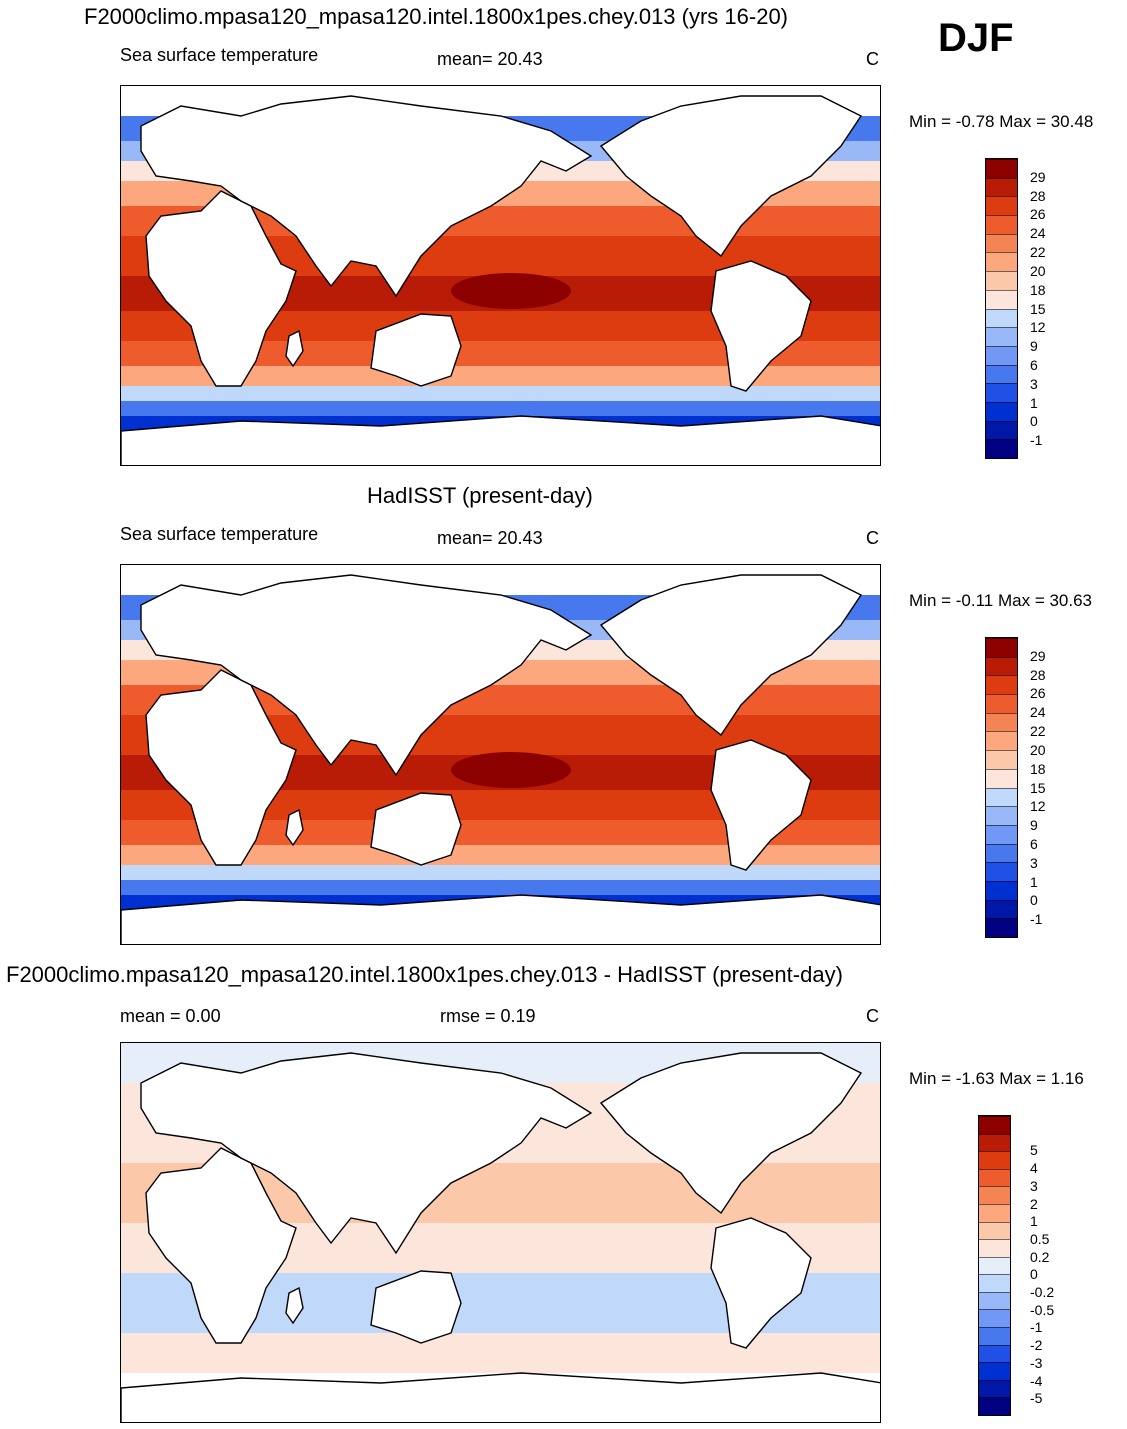 This screenshot has height=1429, width=1127. I want to click on panel-3-units: C, so click(872, 1016).